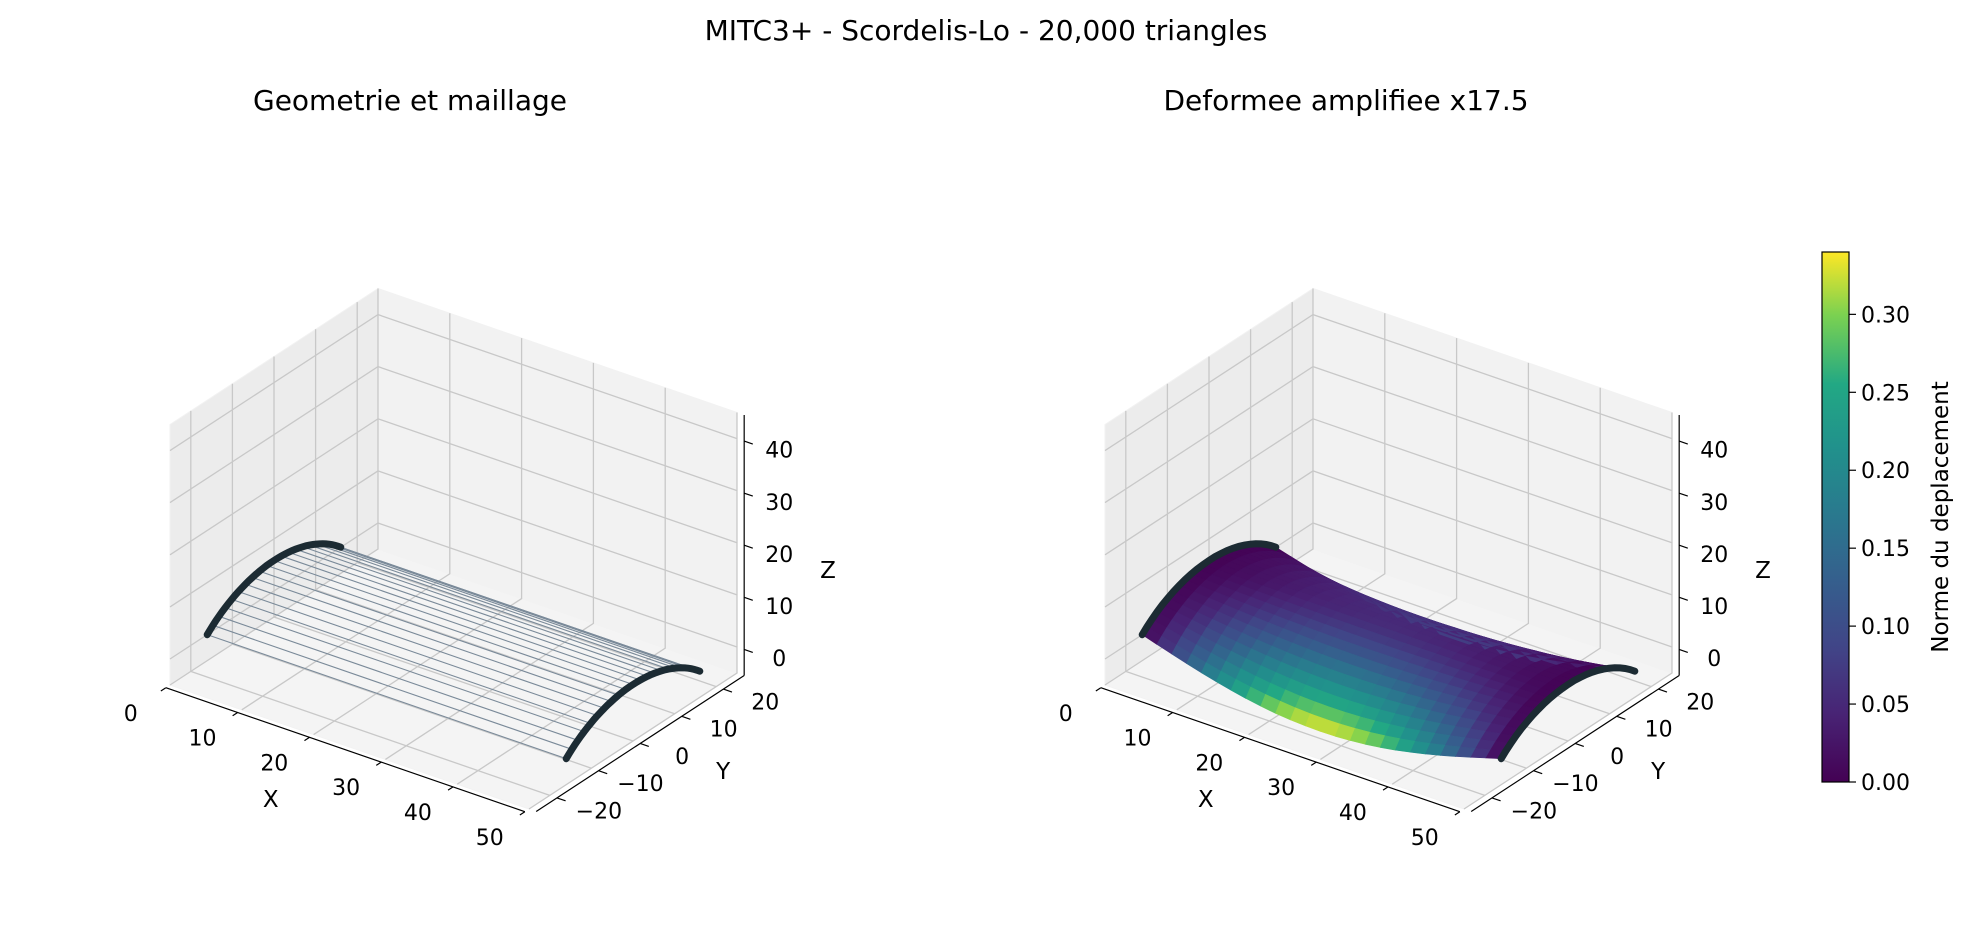  What do you see at coordinates (346, 788) in the screenshot?
I see `x-tick-label: 30` at bounding box center [346, 788].